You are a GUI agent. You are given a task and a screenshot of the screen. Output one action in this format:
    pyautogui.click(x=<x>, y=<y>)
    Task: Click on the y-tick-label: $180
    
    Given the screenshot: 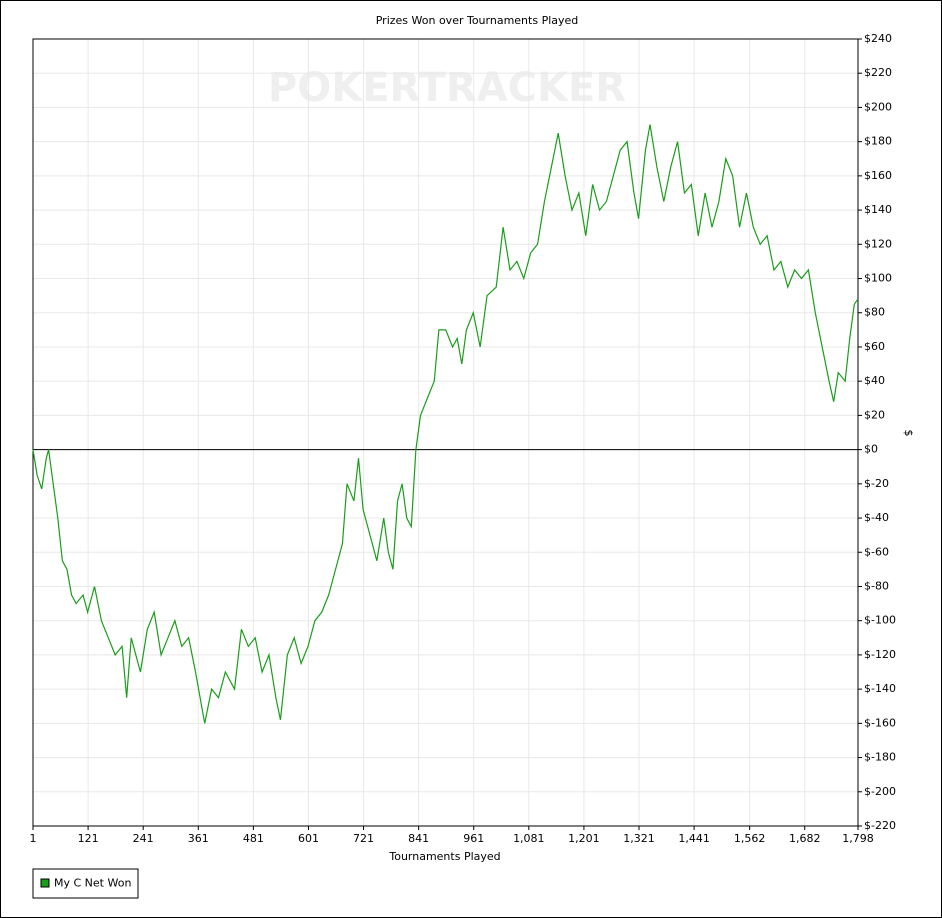 What is the action you would take?
    pyautogui.click(x=878, y=141)
    